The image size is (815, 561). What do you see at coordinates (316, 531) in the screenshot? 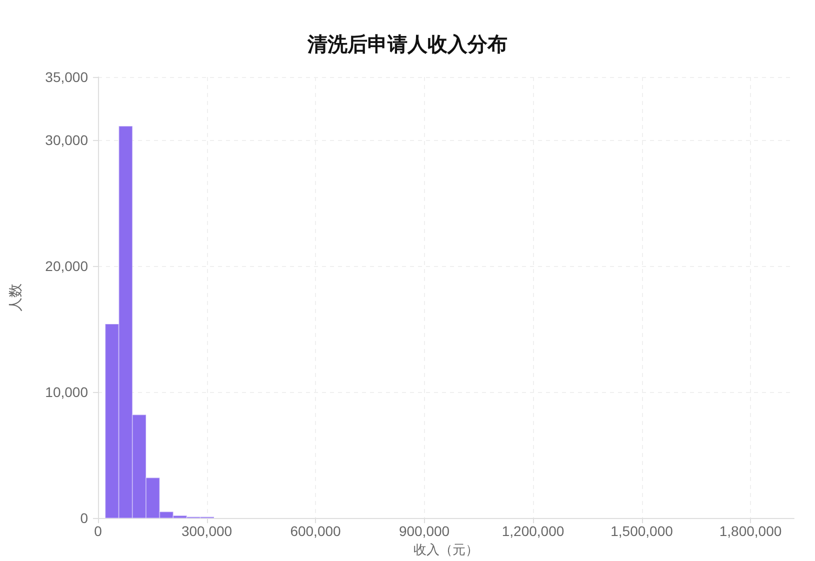
I see `x-tick-label: 600,000` at bounding box center [316, 531].